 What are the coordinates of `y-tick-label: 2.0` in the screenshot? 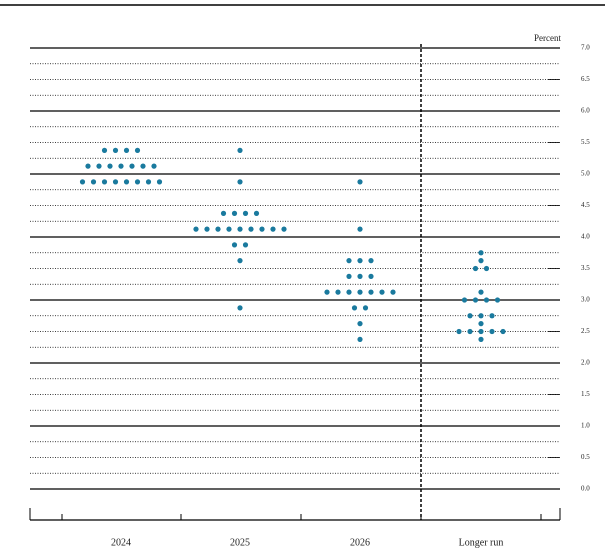 It's located at (585, 363).